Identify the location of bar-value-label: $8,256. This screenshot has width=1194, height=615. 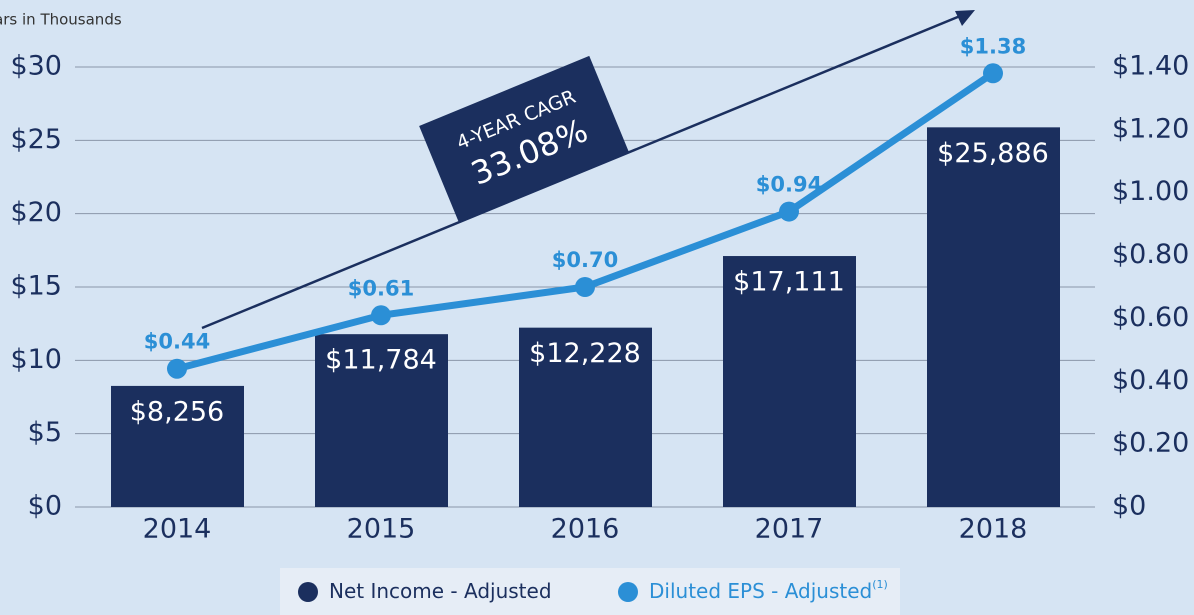
(177, 411).